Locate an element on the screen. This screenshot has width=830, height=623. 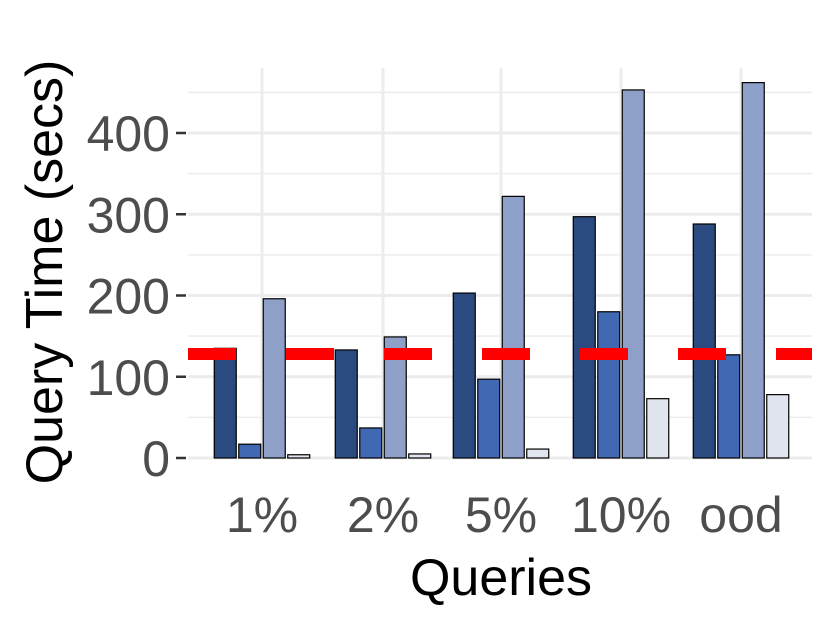
bar-1pct-s1 is located at coordinates (225, 403).